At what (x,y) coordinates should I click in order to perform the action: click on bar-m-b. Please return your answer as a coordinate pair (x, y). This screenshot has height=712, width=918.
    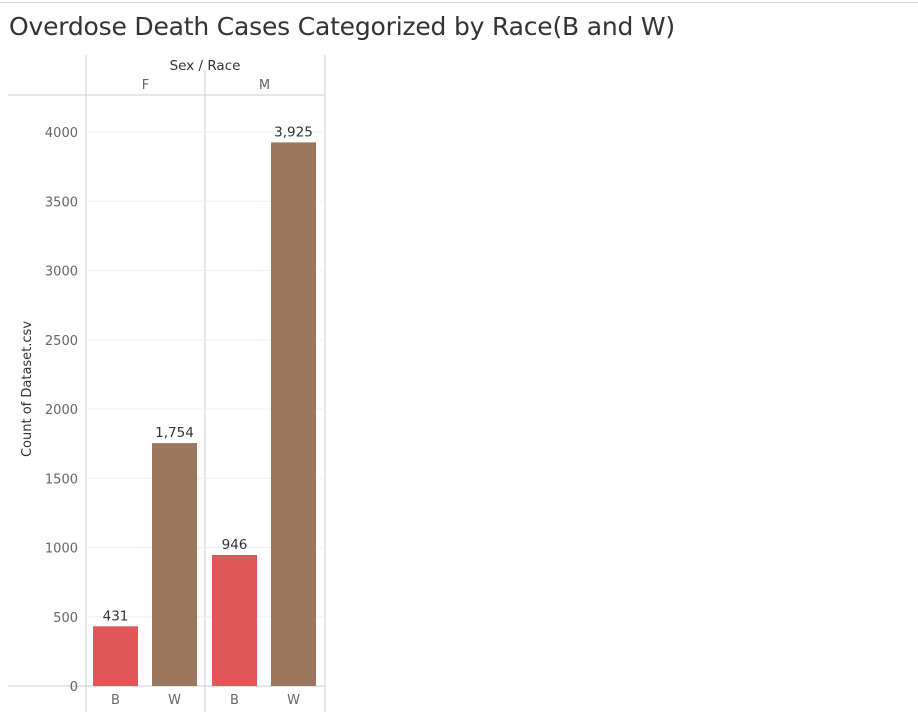
    Looking at the image, I should click on (234, 620).